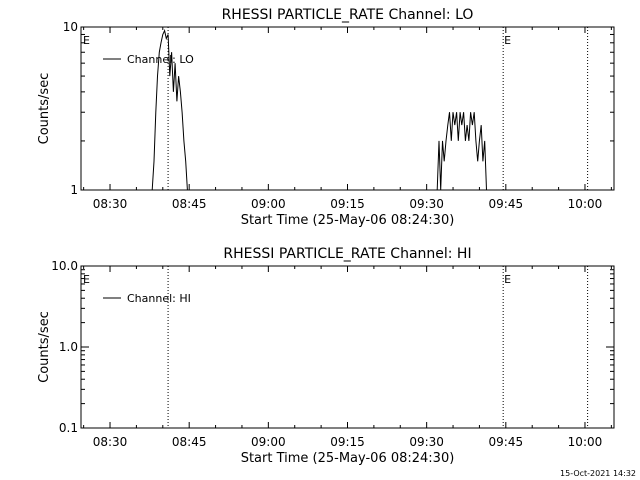 The image size is (640, 480). What do you see at coordinates (159, 298) in the screenshot?
I see `panel2-legend-label: Channel: HI` at bounding box center [159, 298].